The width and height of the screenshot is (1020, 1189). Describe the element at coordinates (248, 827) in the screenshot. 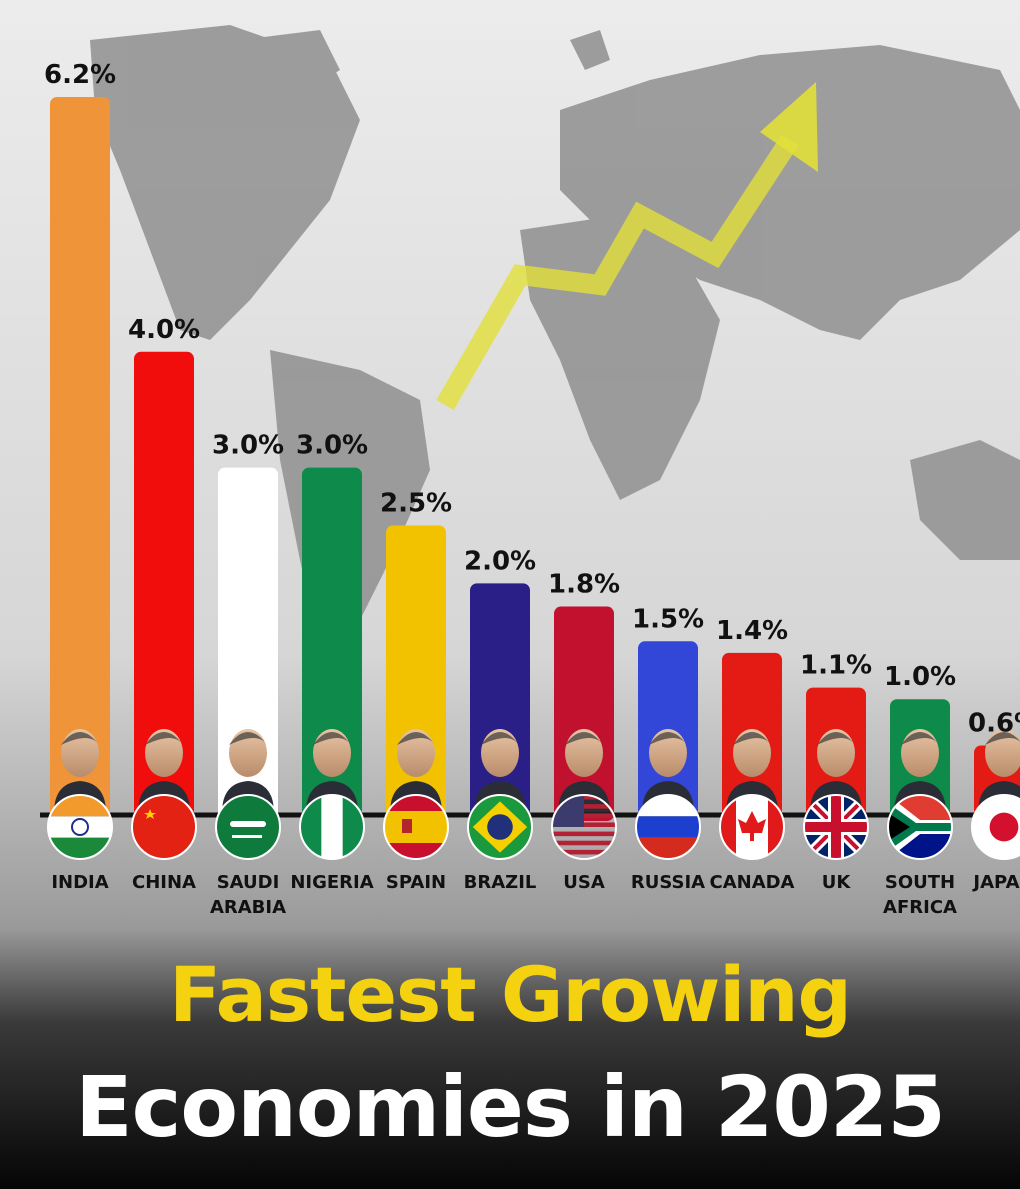

I see `saudi-arabia-flag-icon` at that location.